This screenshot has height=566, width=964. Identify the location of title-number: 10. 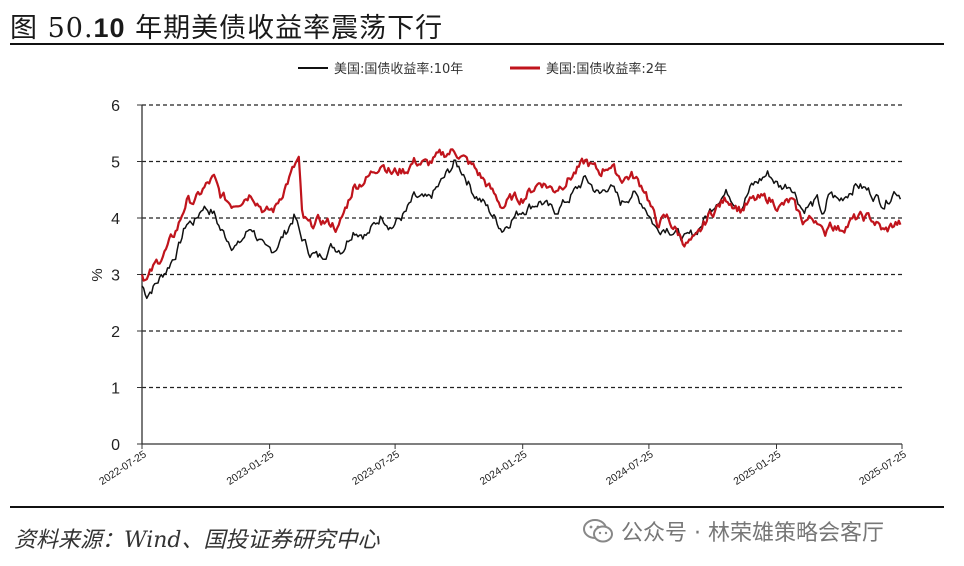
(109, 28).